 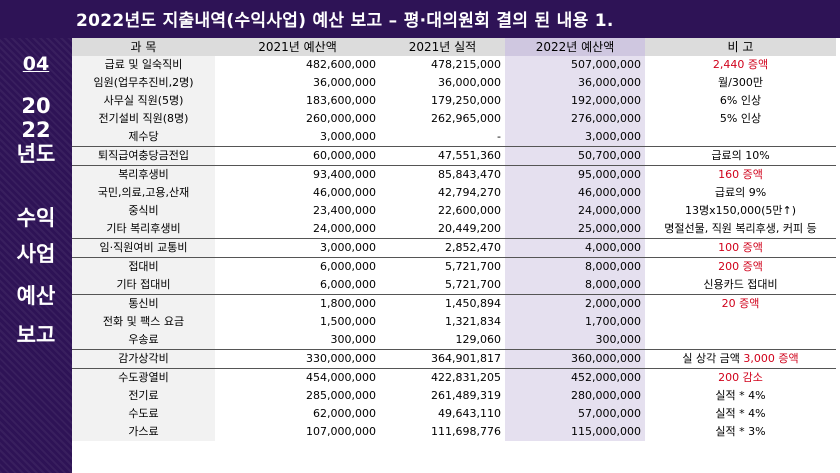 I want to click on cell-actual-2021: 49,643,110, so click(x=442, y=414).